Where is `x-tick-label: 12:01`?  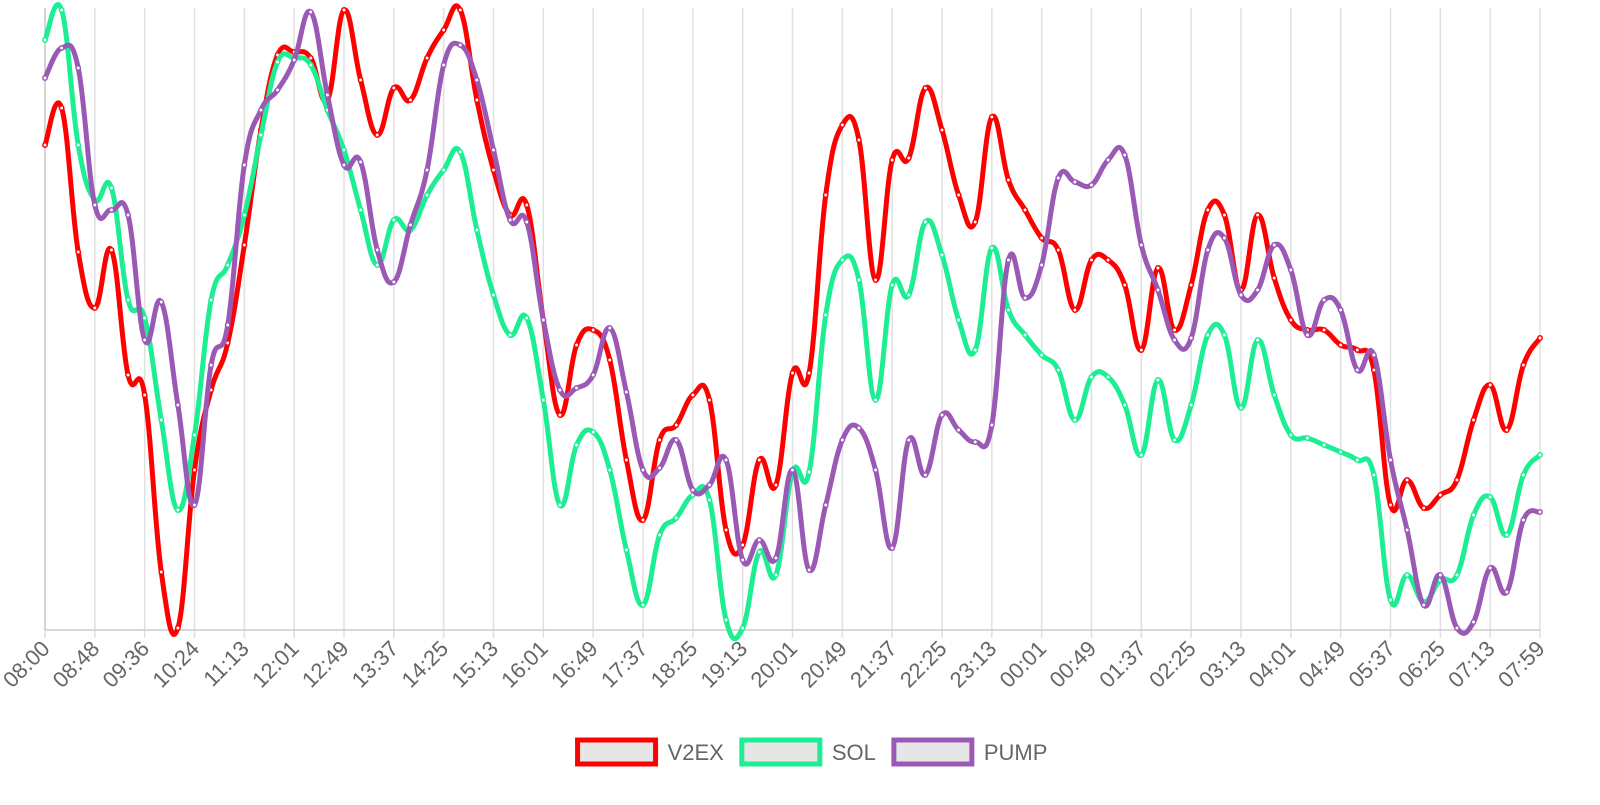
x-tick-label: 12:01 is located at coordinates (275, 664).